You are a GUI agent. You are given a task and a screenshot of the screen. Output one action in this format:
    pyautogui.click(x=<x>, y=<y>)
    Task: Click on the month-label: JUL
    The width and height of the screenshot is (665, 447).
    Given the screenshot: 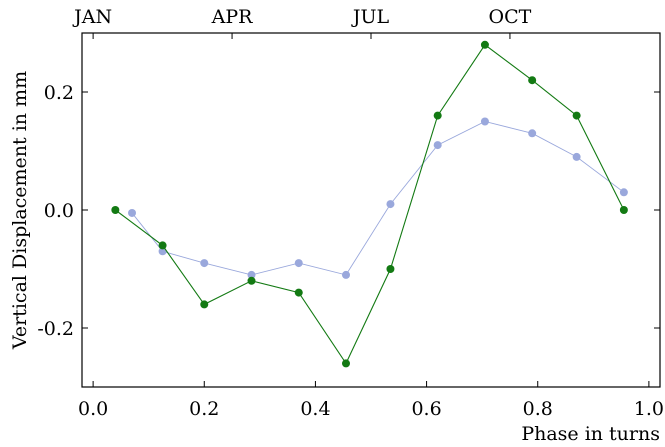 What is the action you would take?
    pyautogui.click(x=370, y=17)
    